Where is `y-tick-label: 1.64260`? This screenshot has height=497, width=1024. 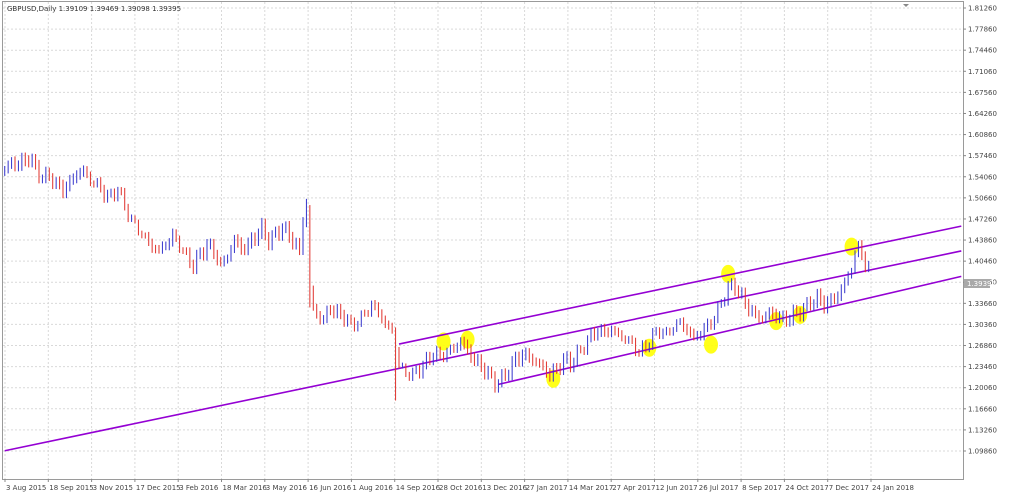
y-tick-label: 1.64260 is located at coordinates (982, 114).